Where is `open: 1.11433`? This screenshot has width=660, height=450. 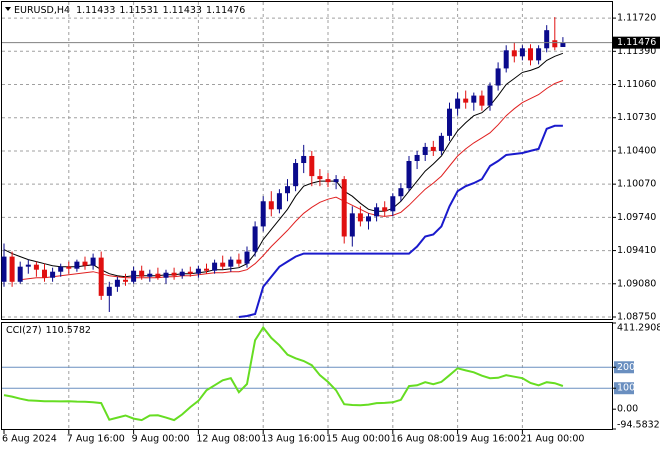
open: 1.11433 is located at coordinates (95, 10).